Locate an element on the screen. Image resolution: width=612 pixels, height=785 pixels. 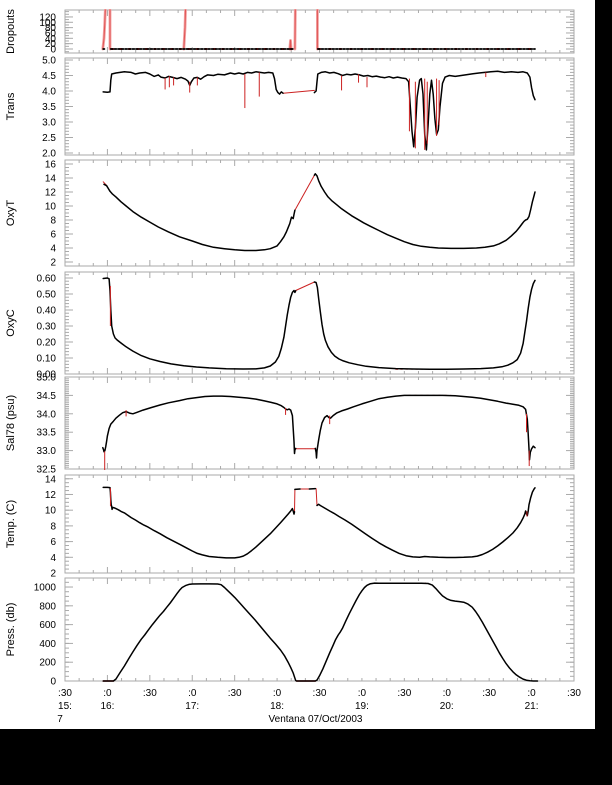
y-tick-label: 0.00 is located at coordinates (47, 375).